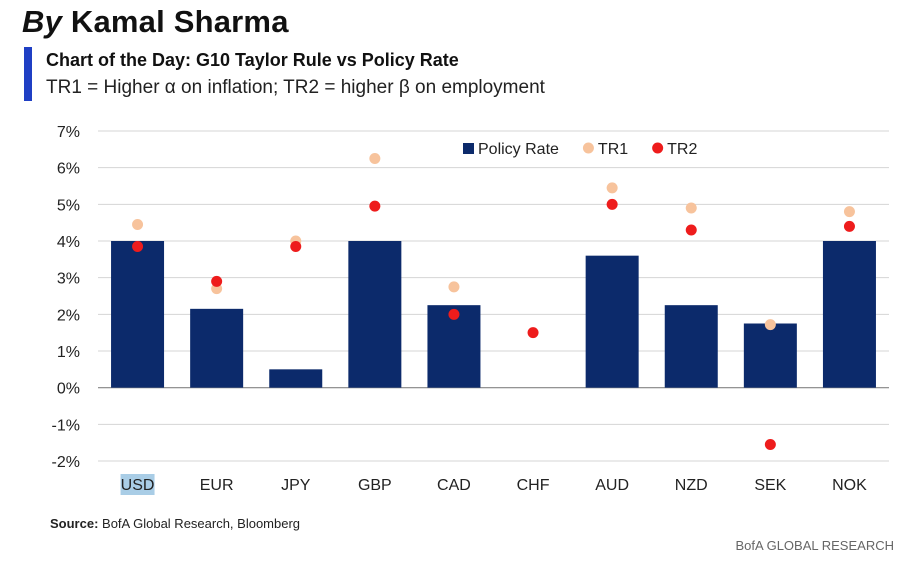  I want to click on x-tick-label: NZD, so click(691, 485).